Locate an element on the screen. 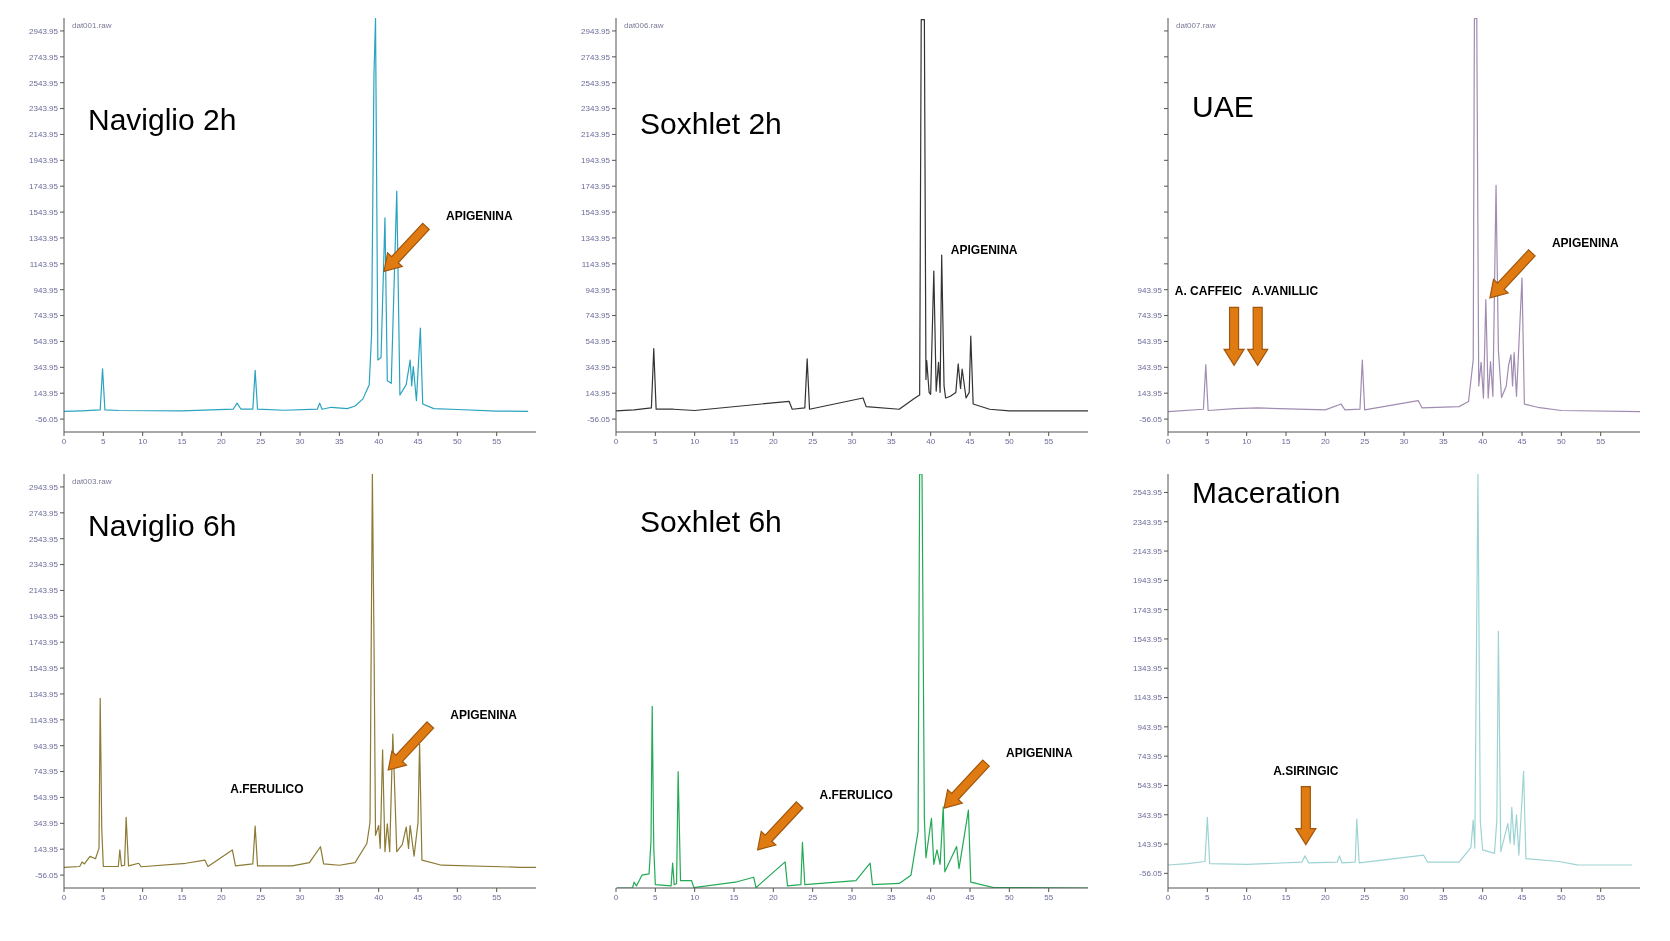 The height and width of the screenshot is (941, 1670). y-tick-label: 2743.95 is located at coordinates (44, 513).